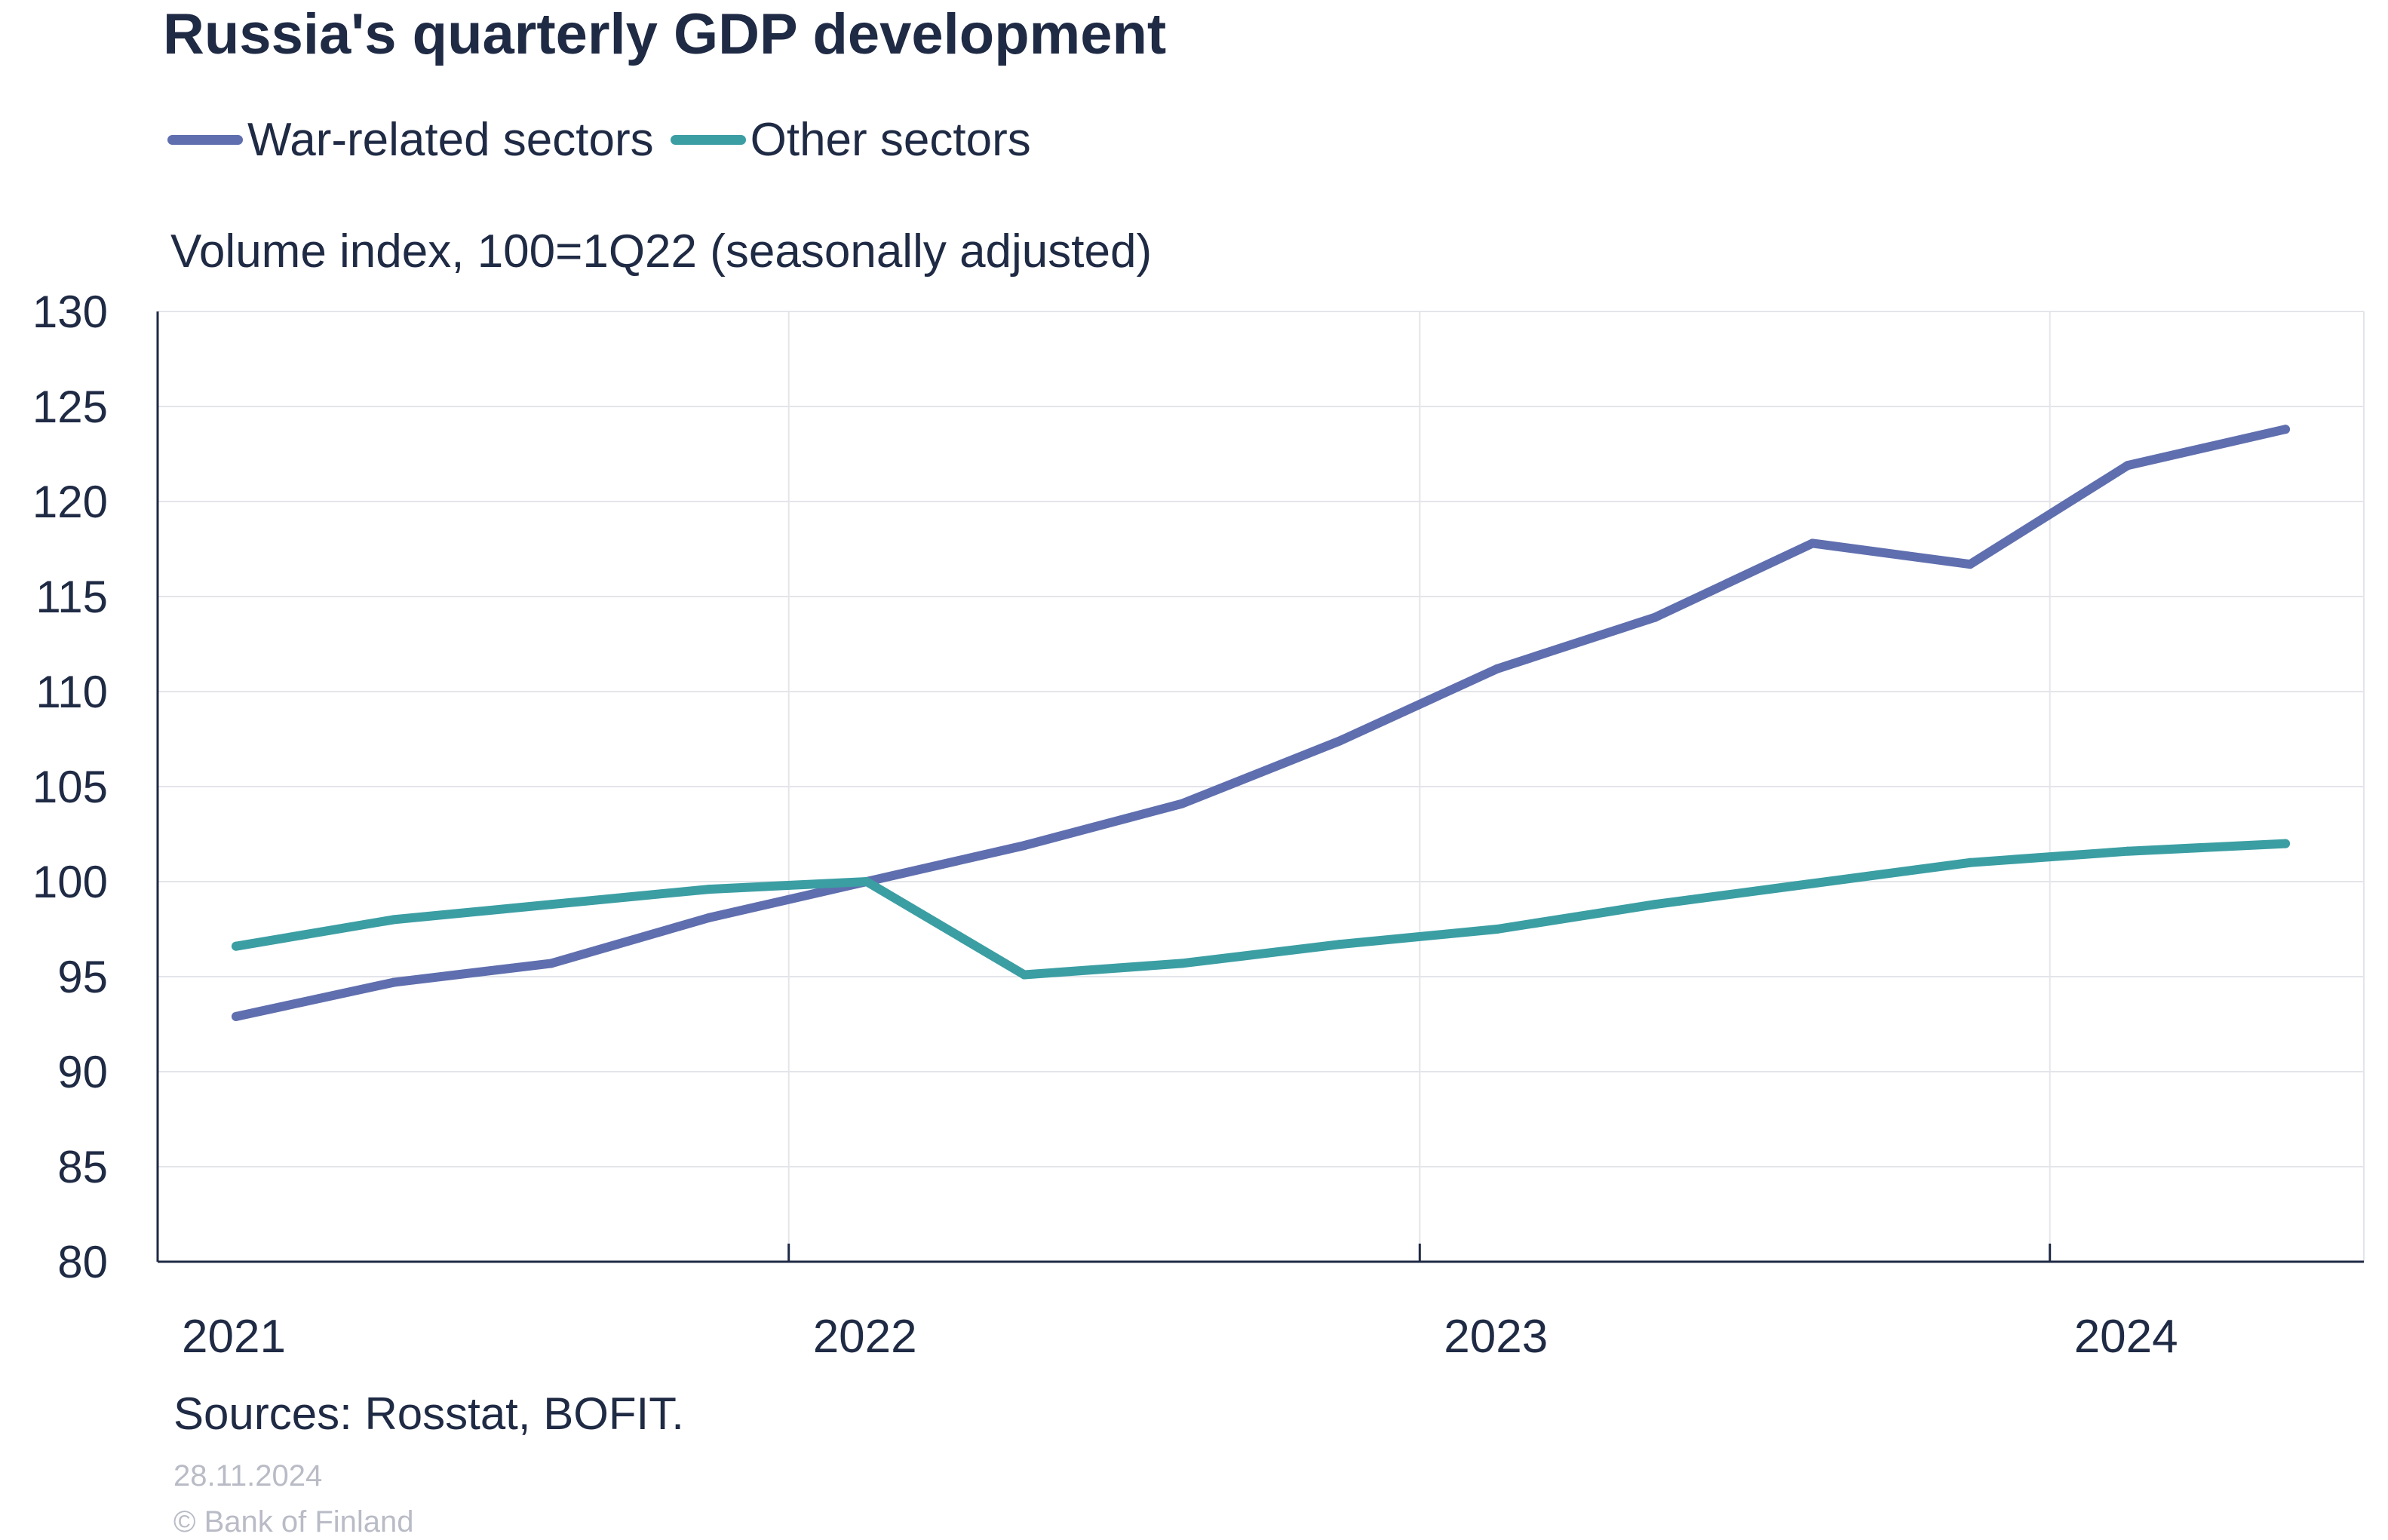  Describe the element at coordinates (2286, 430) in the screenshot. I see `point-war-related-2Q24` at that location.